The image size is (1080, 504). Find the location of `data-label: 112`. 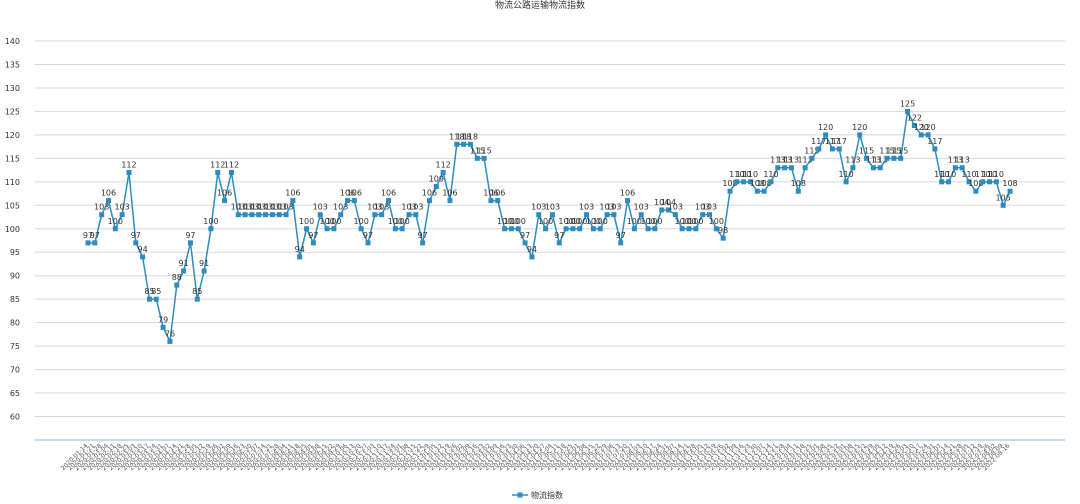

data-label: 112 is located at coordinates (443, 164).